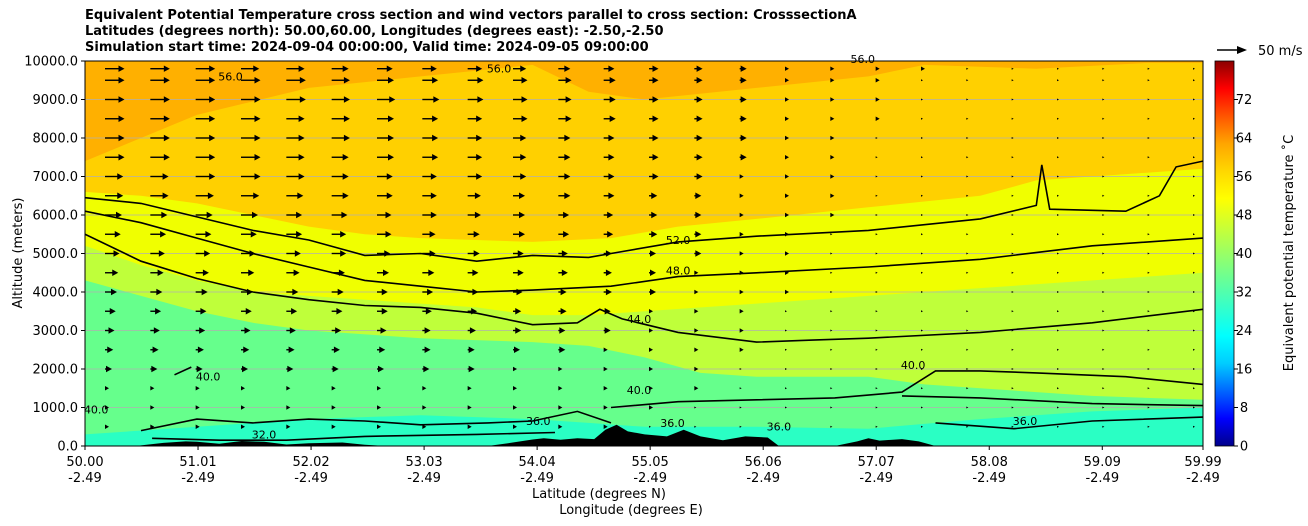 Image resolution: width=1308 pixels, height=526 pixels. I want to click on y-axis-label: Altitude (meters), so click(18, 253).